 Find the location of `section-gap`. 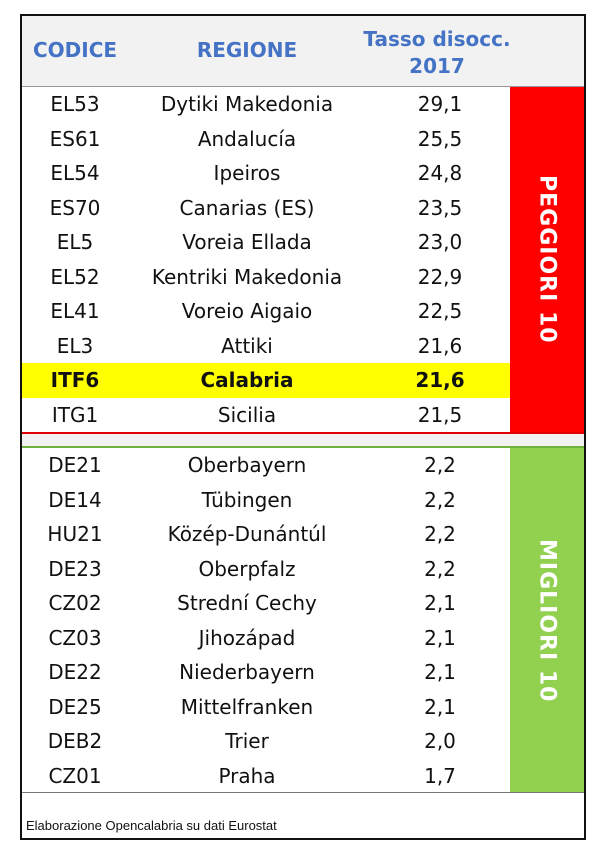

section-gap is located at coordinates (303, 440).